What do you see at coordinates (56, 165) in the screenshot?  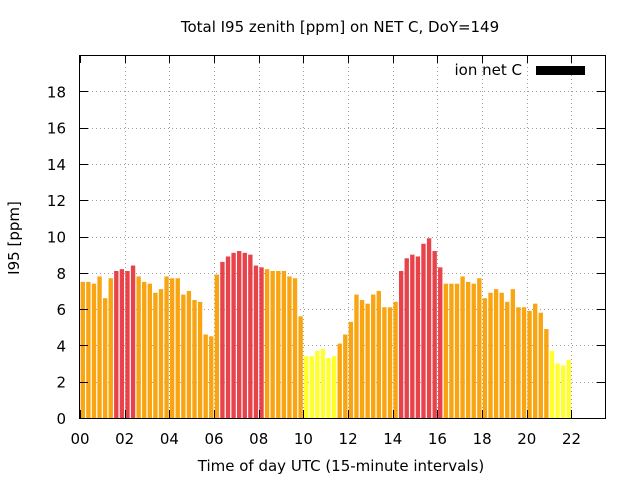 I see `y-tick-label: 14` at bounding box center [56, 165].